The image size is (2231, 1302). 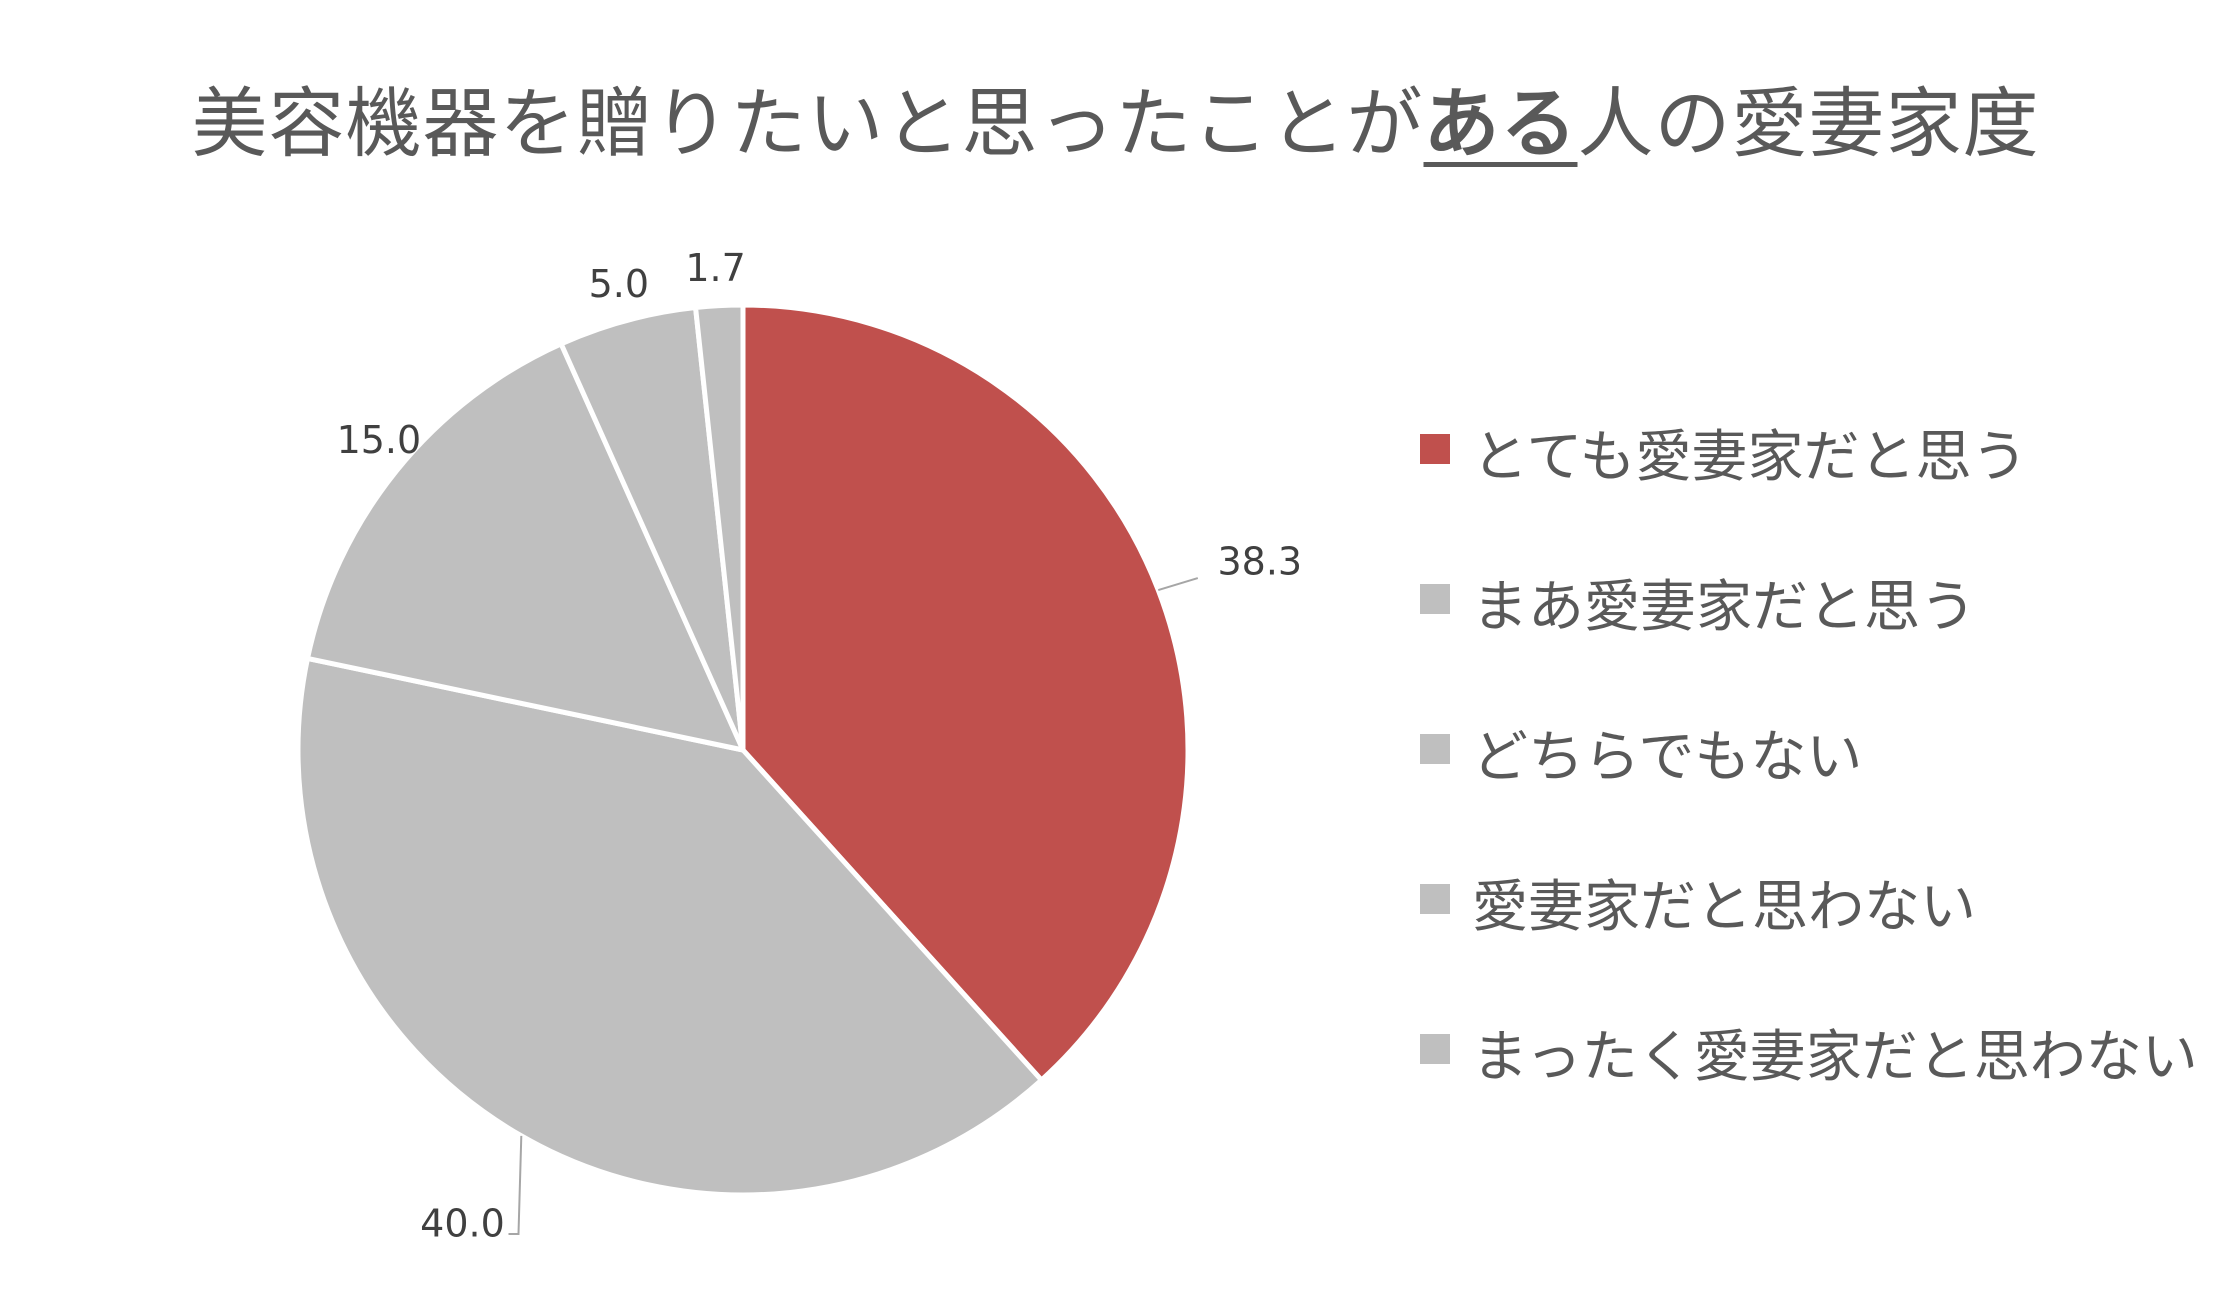 I want to click on legend-label-3: 愛妻家だと思わない, so click(x=1724, y=907).